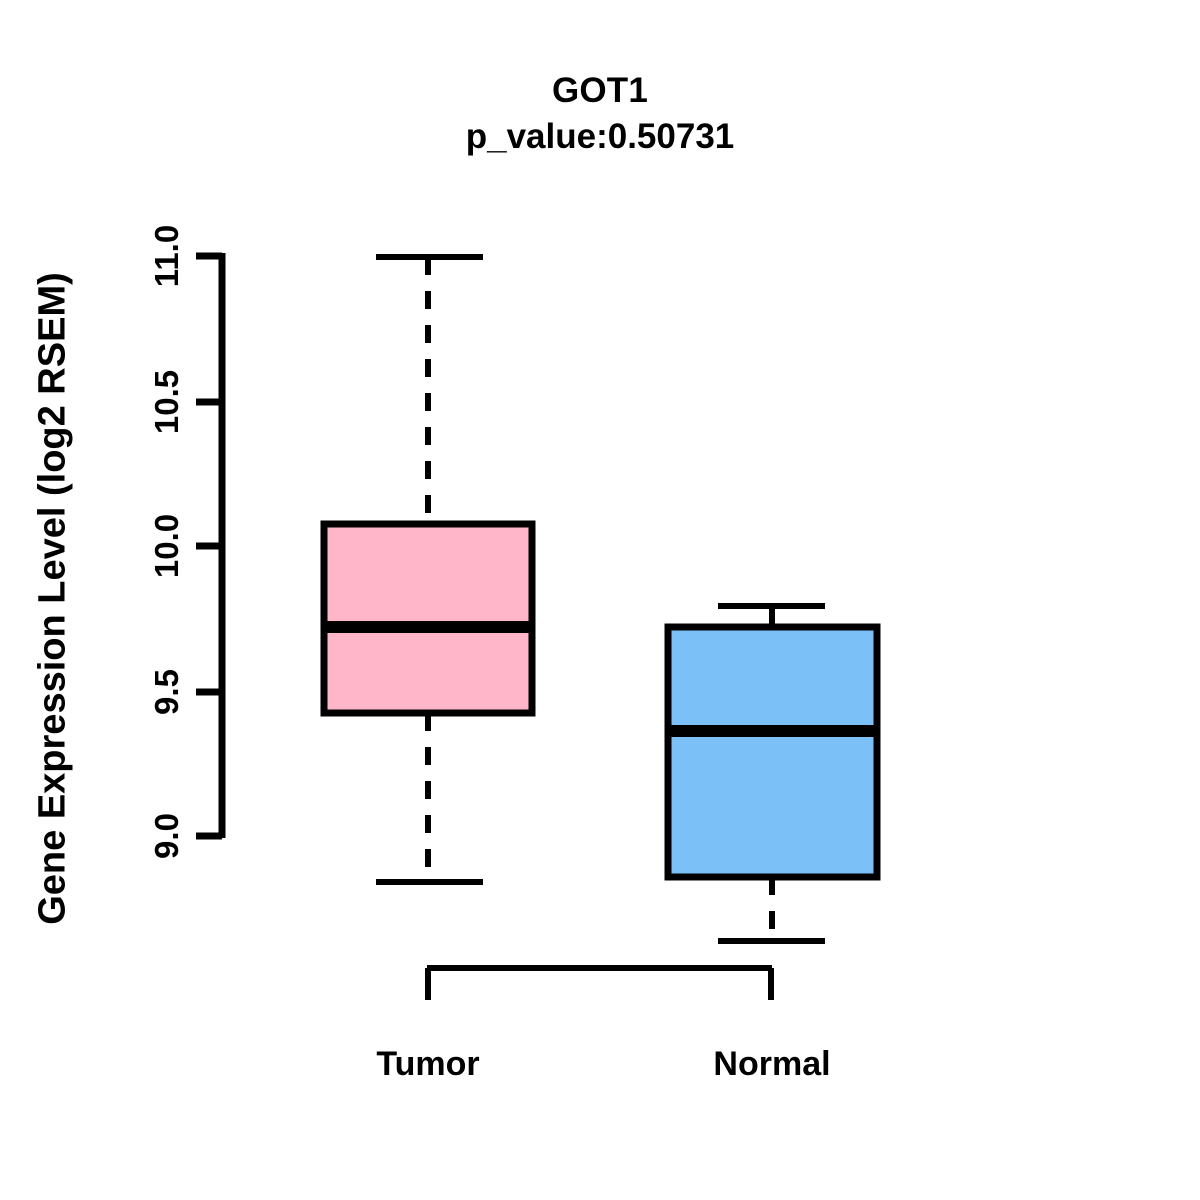 The image size is (1200, 1200). What do you see at coordinates (603, 1064) in the screenshot?
I see `x-axis-category-labels: Tumor Normal` at bounding box center [603, 1064].